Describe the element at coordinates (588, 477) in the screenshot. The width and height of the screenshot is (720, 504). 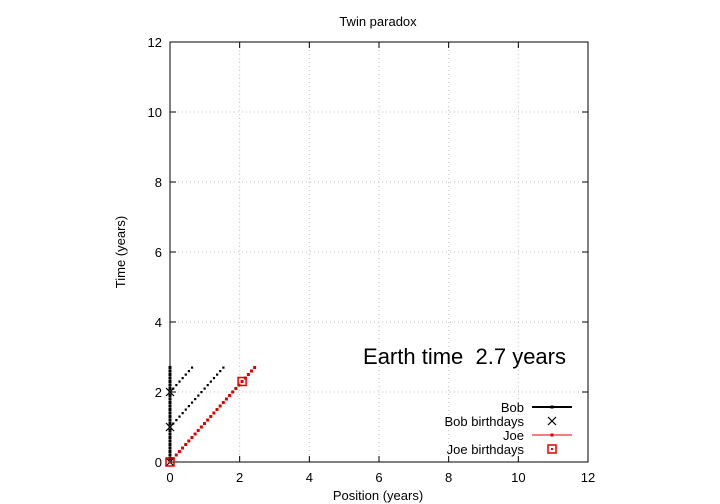
I see `x-tick-label: 12` at that location.